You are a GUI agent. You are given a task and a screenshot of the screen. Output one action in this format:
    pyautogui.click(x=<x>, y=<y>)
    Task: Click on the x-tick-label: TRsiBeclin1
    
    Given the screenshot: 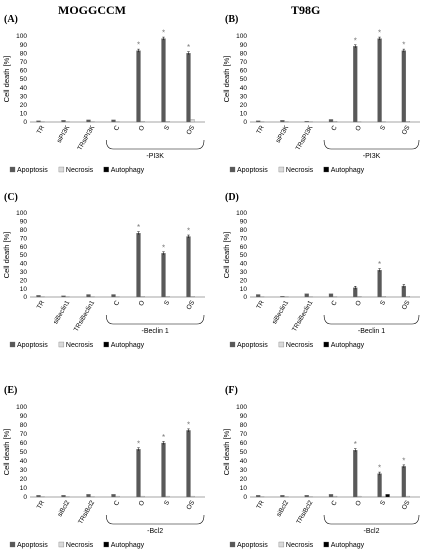 What is the action you would take?
    pyautogui.click(x=303, y=316)
    